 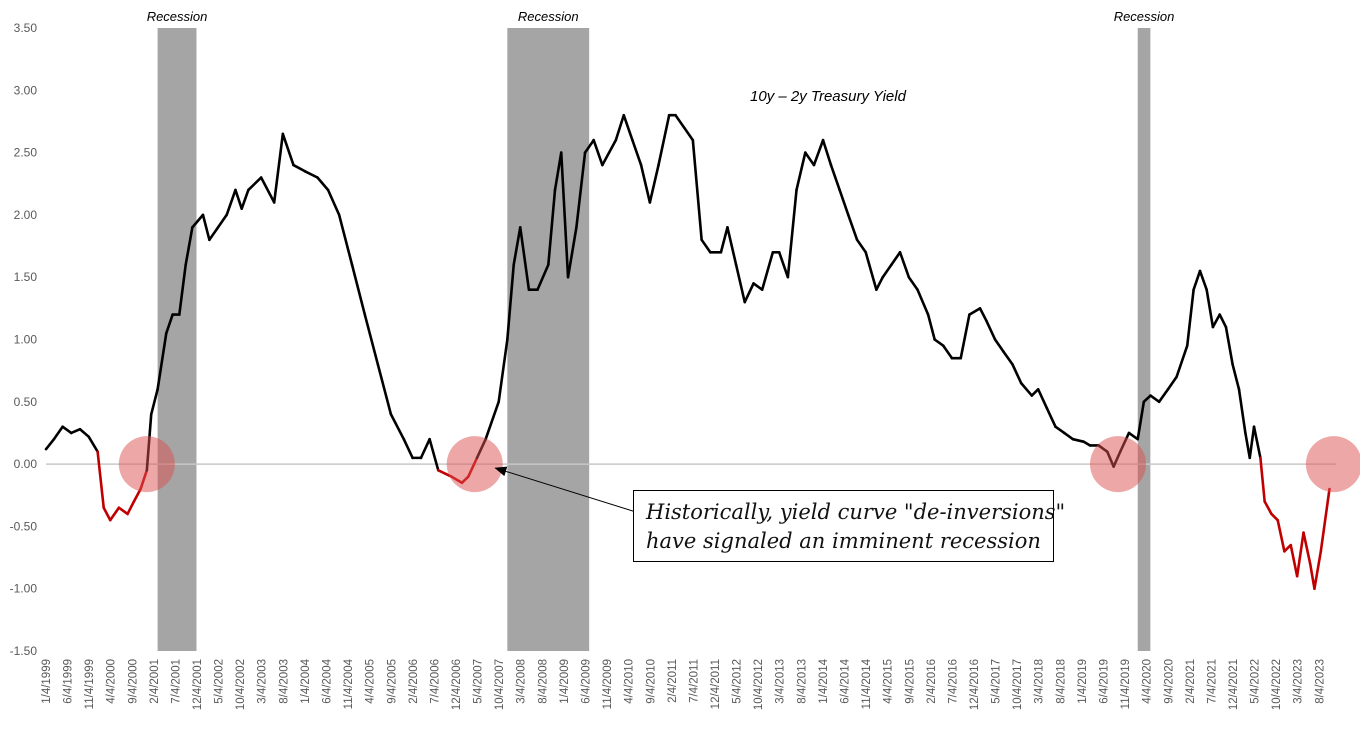 What do you see at coordinates (26, 90) in the screenshot?
I see `y-tick-label: 3.00` at bounding box center [26, 90].